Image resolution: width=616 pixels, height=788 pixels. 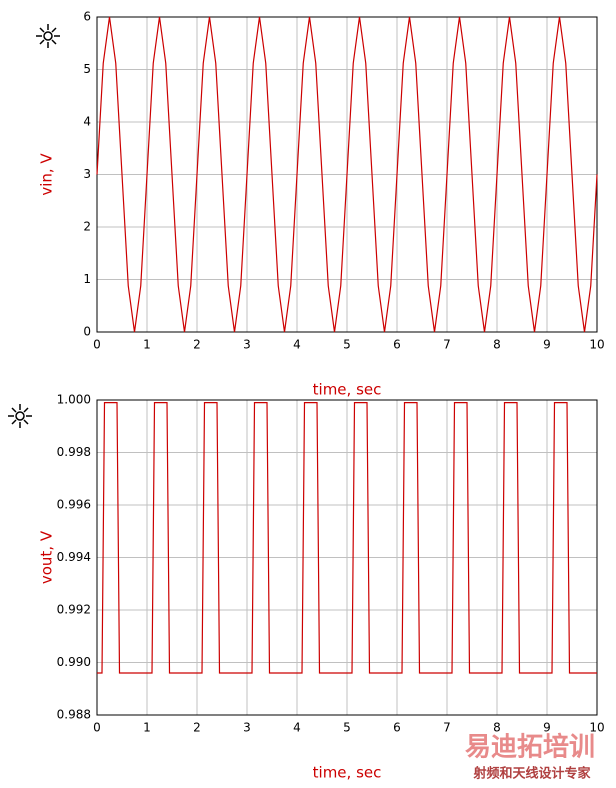 I want to click on y-axis-title: vin, V, so click(x=47, y=174).